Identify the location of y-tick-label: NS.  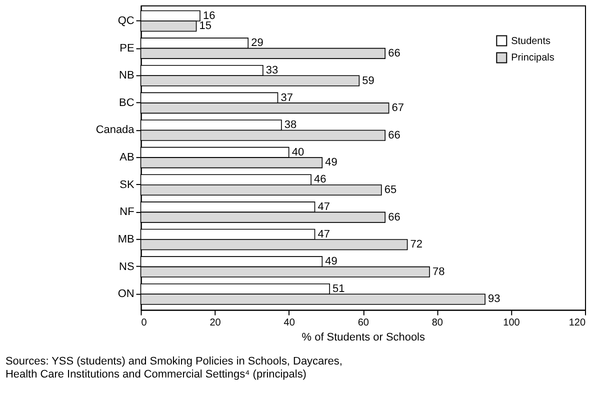
(126, 266).